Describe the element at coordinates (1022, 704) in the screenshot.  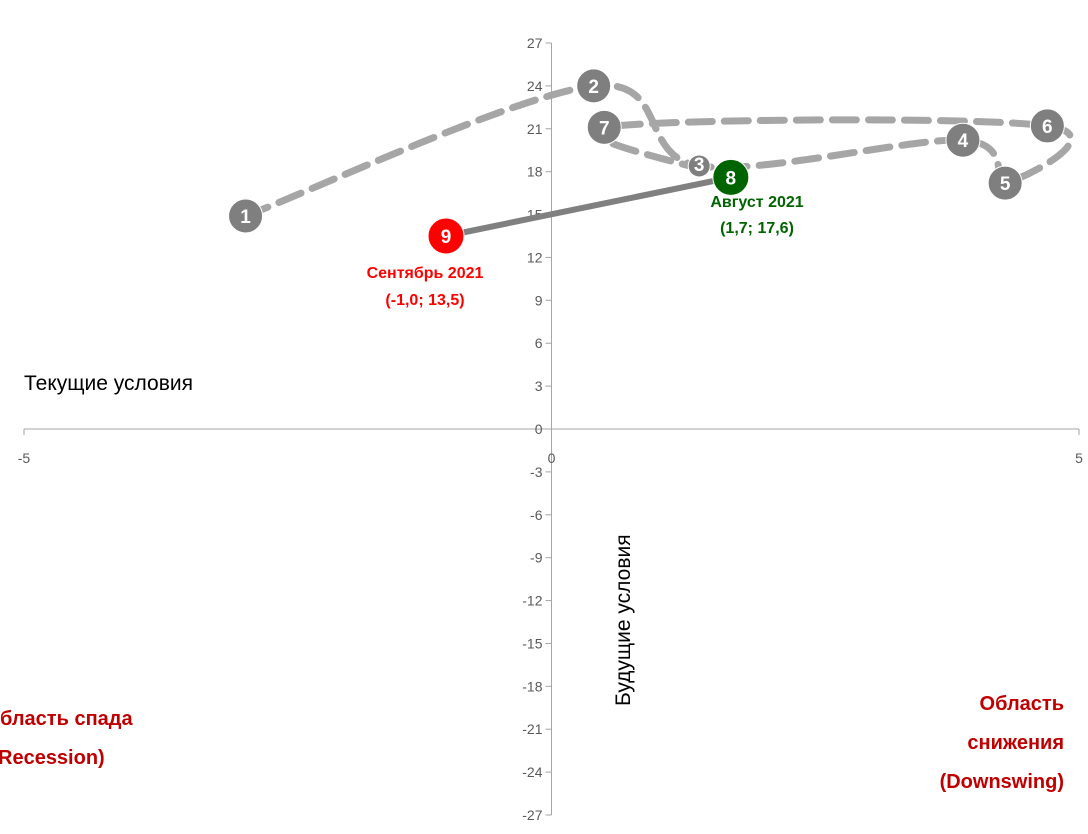
I see `downswing-region-line1: Область` at that location.